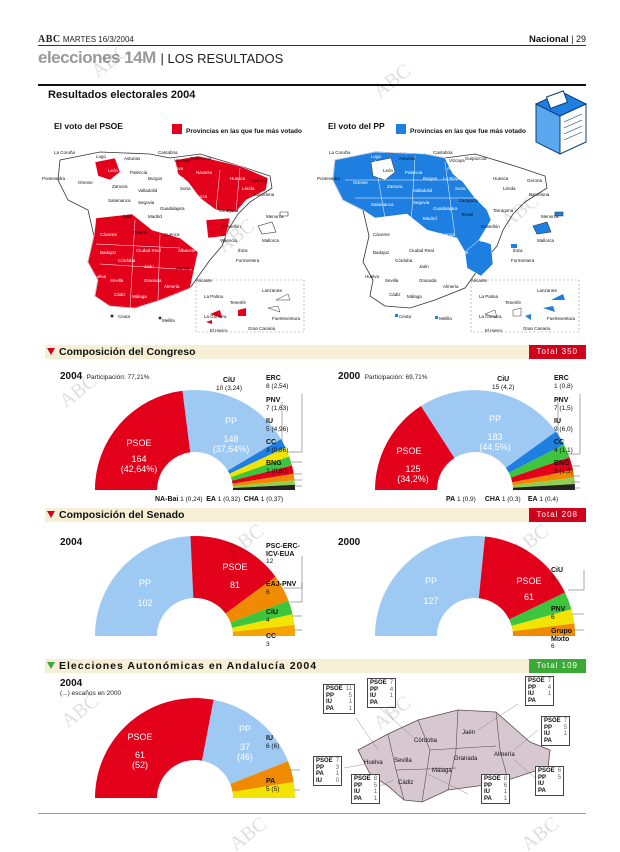  What do you see at coordinates (177, 128) in the screenshot?
I see `legend-swatch-psoe` at bounding box center [177, 128].